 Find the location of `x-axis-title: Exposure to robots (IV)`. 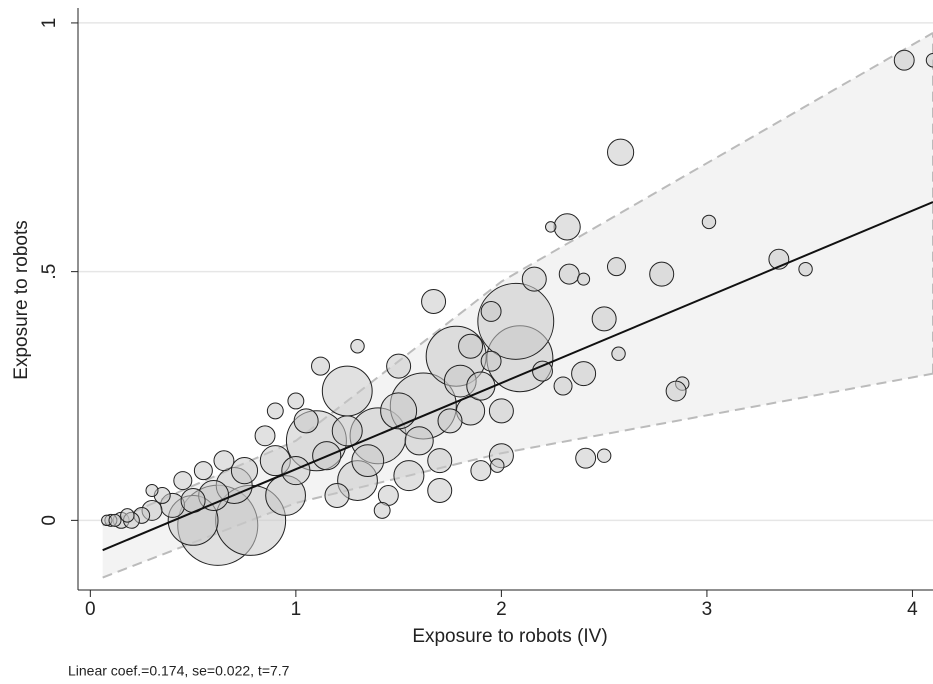

x-axis-title: Exposure to robots (IV) is located at coordinates (509, 636).